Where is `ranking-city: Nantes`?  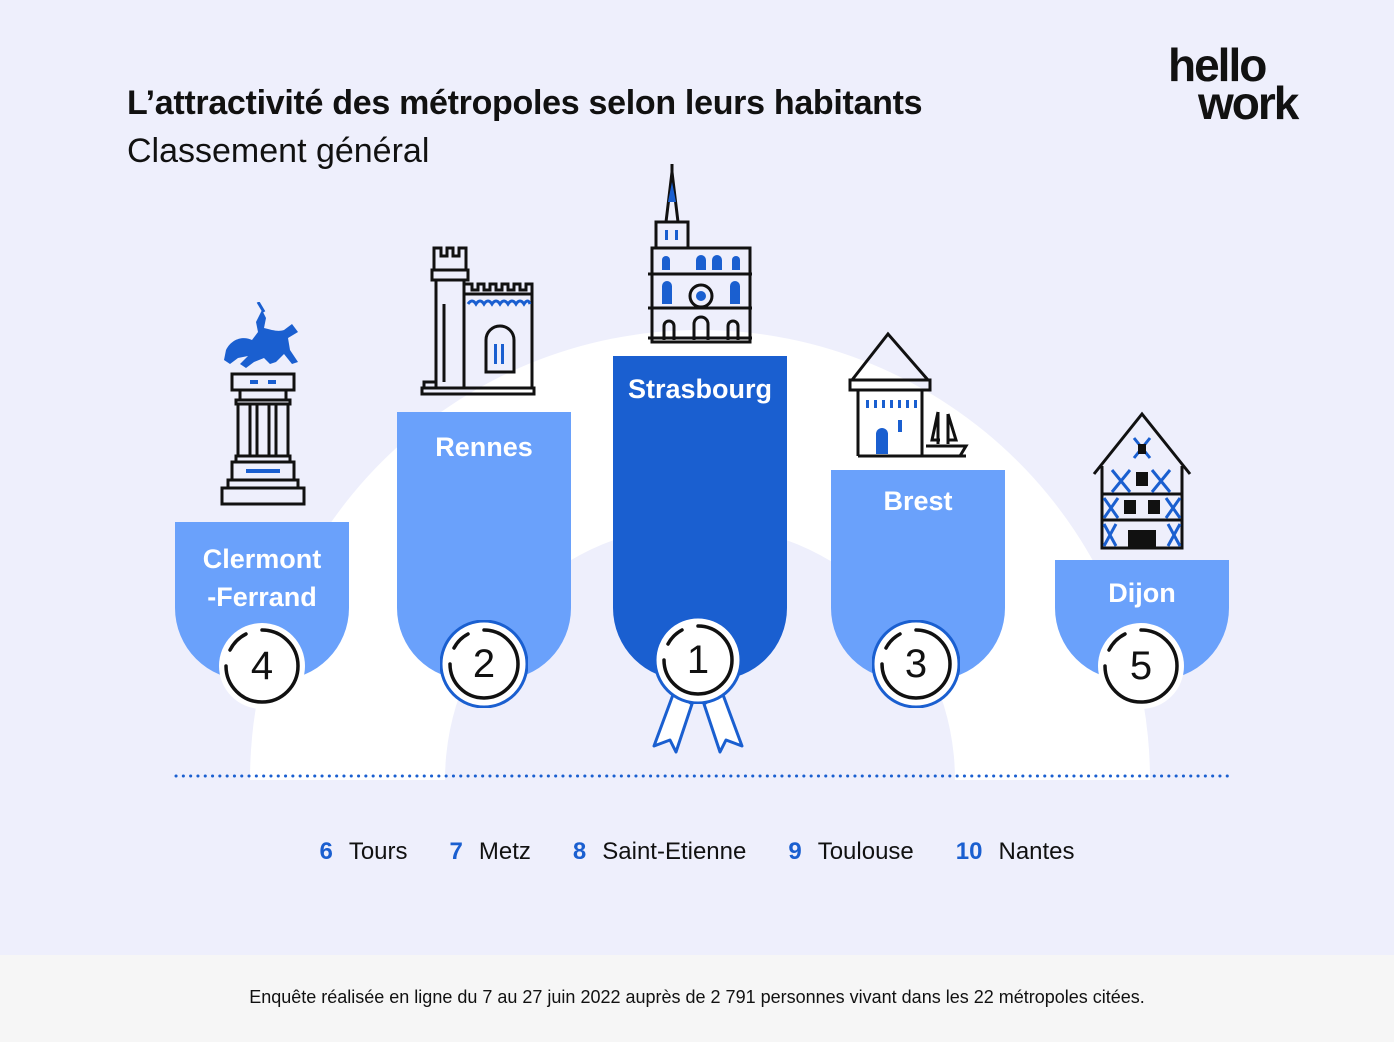
ranking-city: Nantes is located at coordinates (1036, 851).